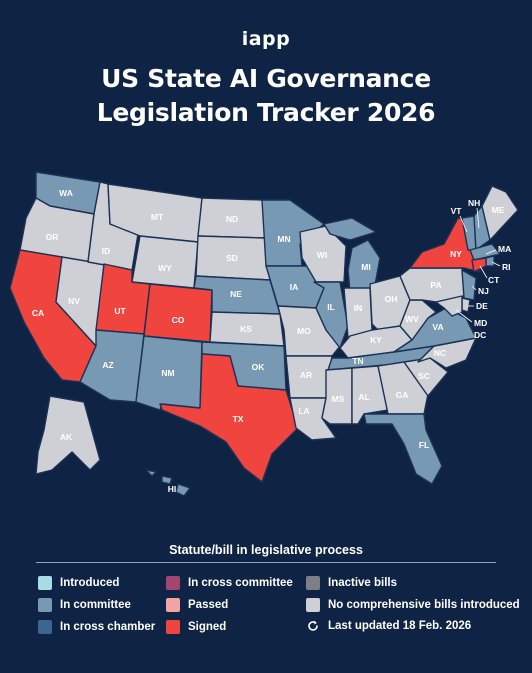 This screenshot has width=532, height=673. What do you see at coordinates (490, 261) in the screenshot?
I see `state-ri` at bounding box center [490, 261].